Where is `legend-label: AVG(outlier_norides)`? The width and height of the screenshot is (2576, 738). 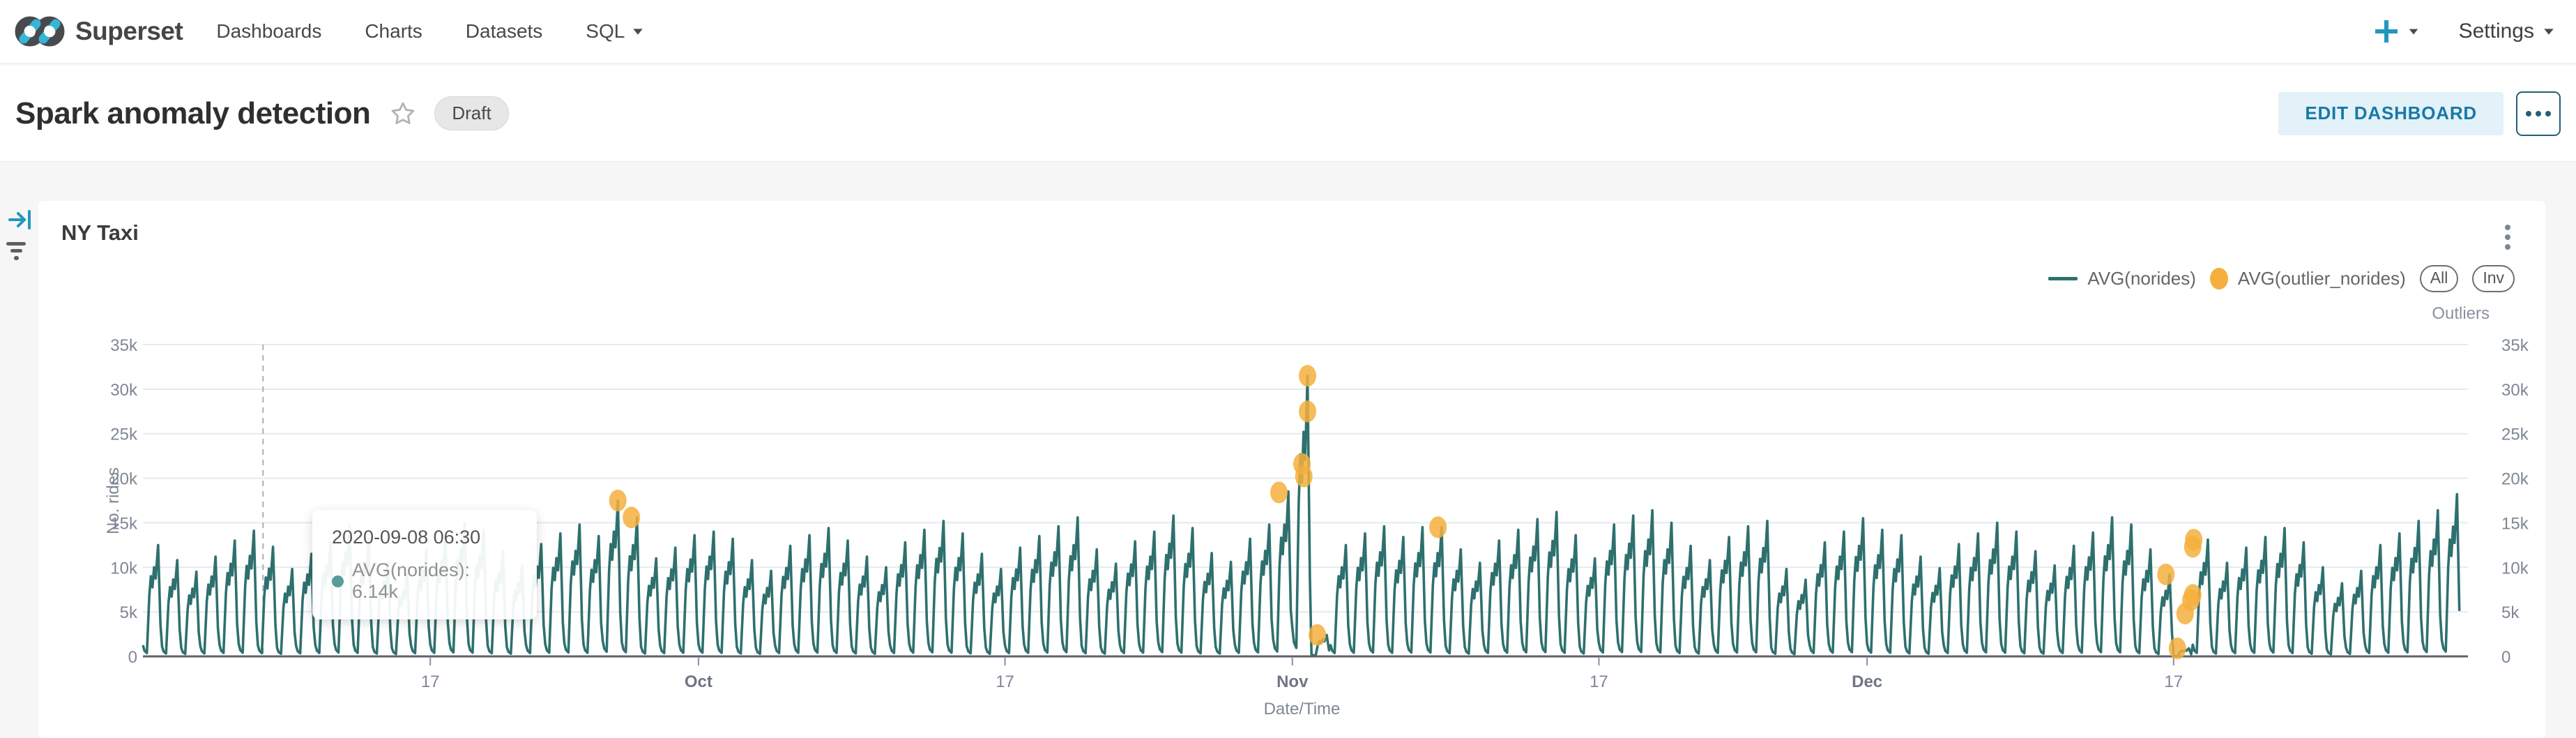 legend-label: AVG(outlier_norides) is located at coordinates (2322, 278).